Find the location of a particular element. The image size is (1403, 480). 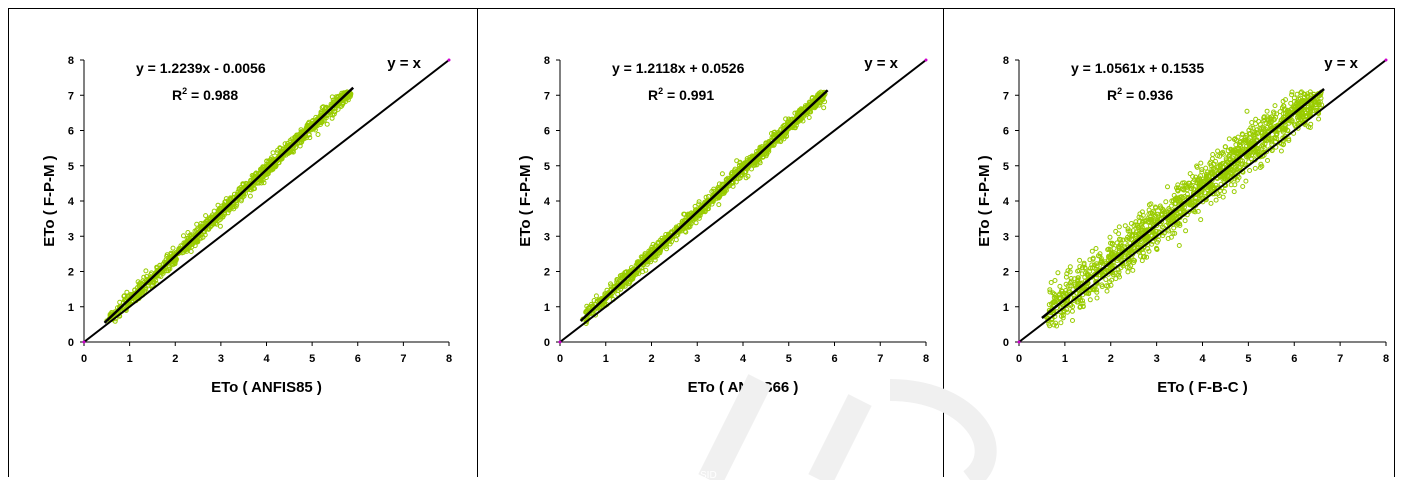

r-squared-superscript: 2 is located at coordinates (660, 91).